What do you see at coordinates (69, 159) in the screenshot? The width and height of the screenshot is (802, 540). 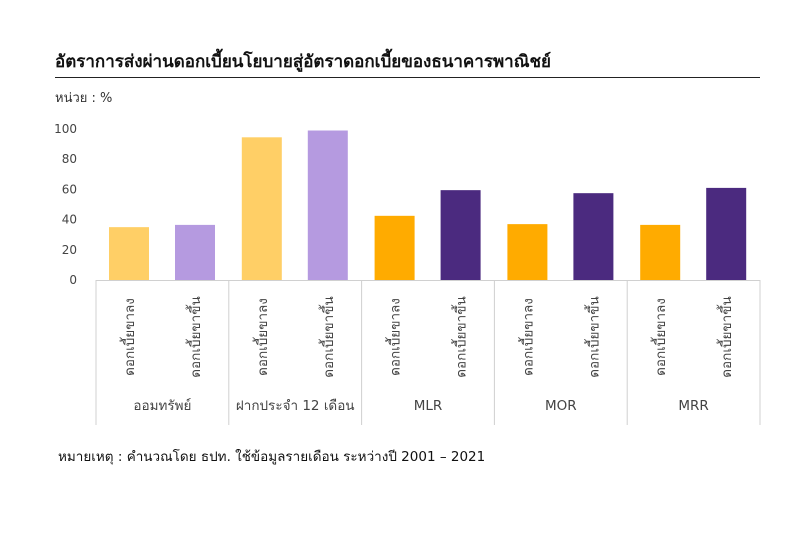 I see `y-tick-label: 80` at bounding box center [69, 159].